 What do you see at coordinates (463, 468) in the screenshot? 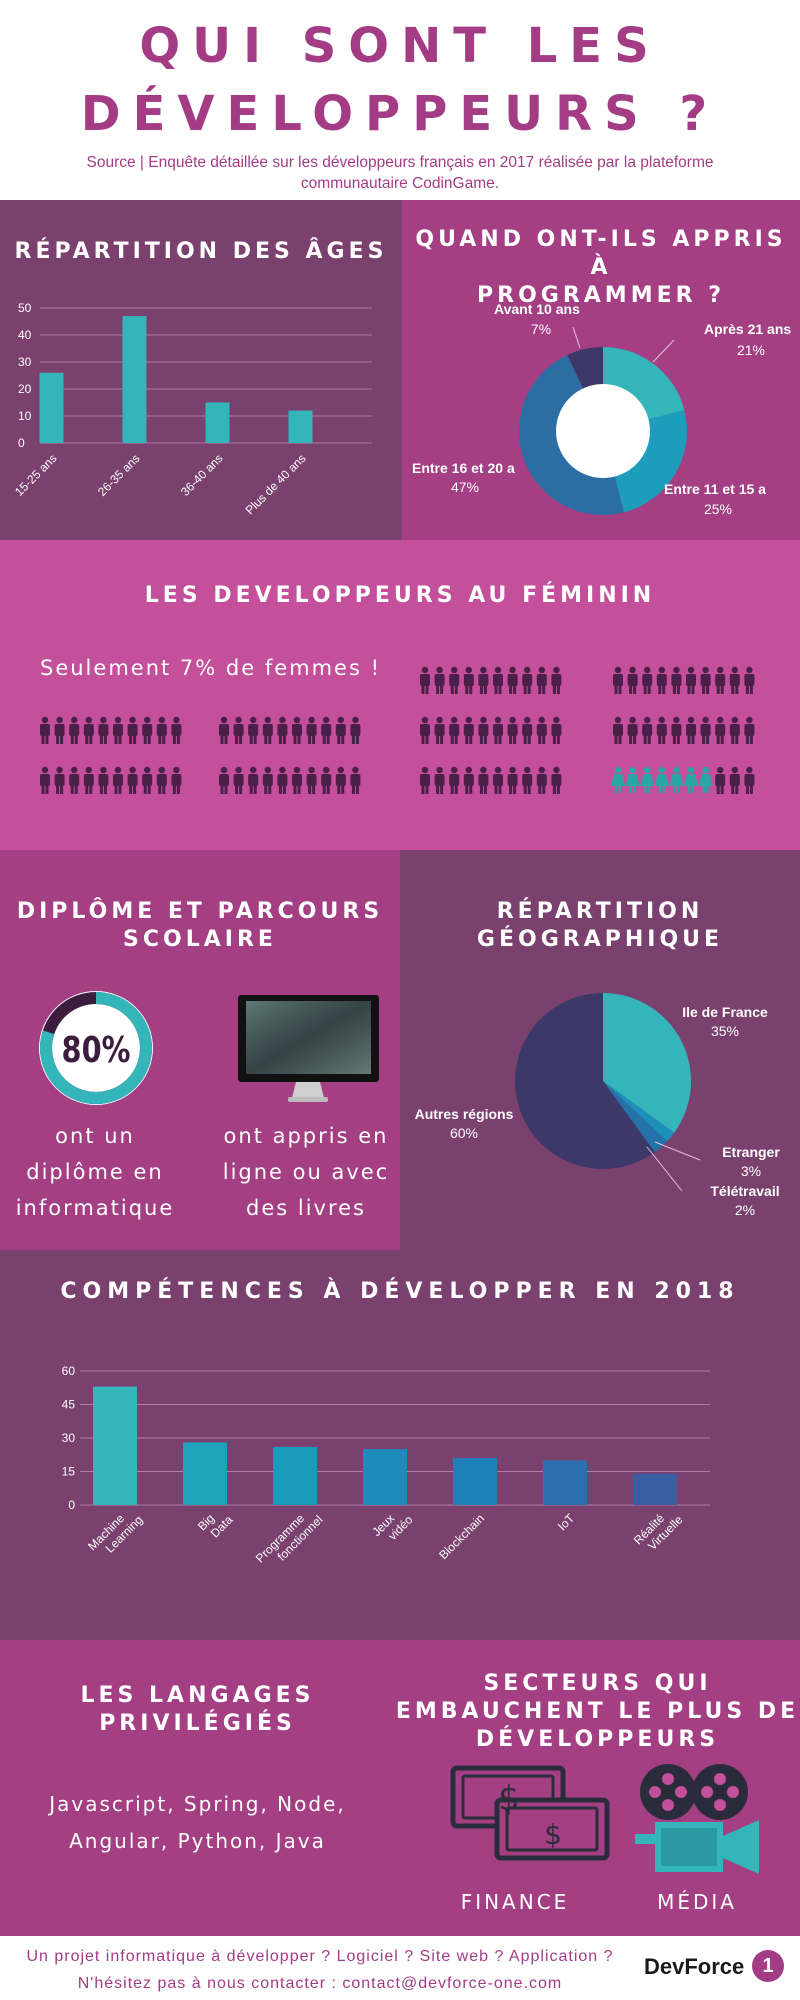
I see `label-16-20: Entre 16 et 20 a` at bounding box center [463, 468].